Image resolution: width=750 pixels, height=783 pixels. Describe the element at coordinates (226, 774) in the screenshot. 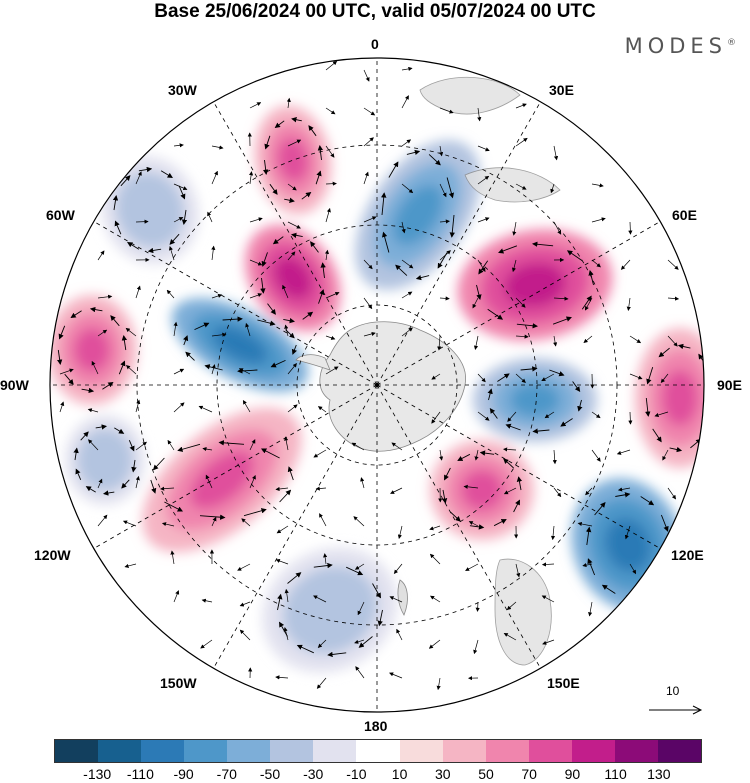

I see `colorbar-tick-label: -70` at that location.